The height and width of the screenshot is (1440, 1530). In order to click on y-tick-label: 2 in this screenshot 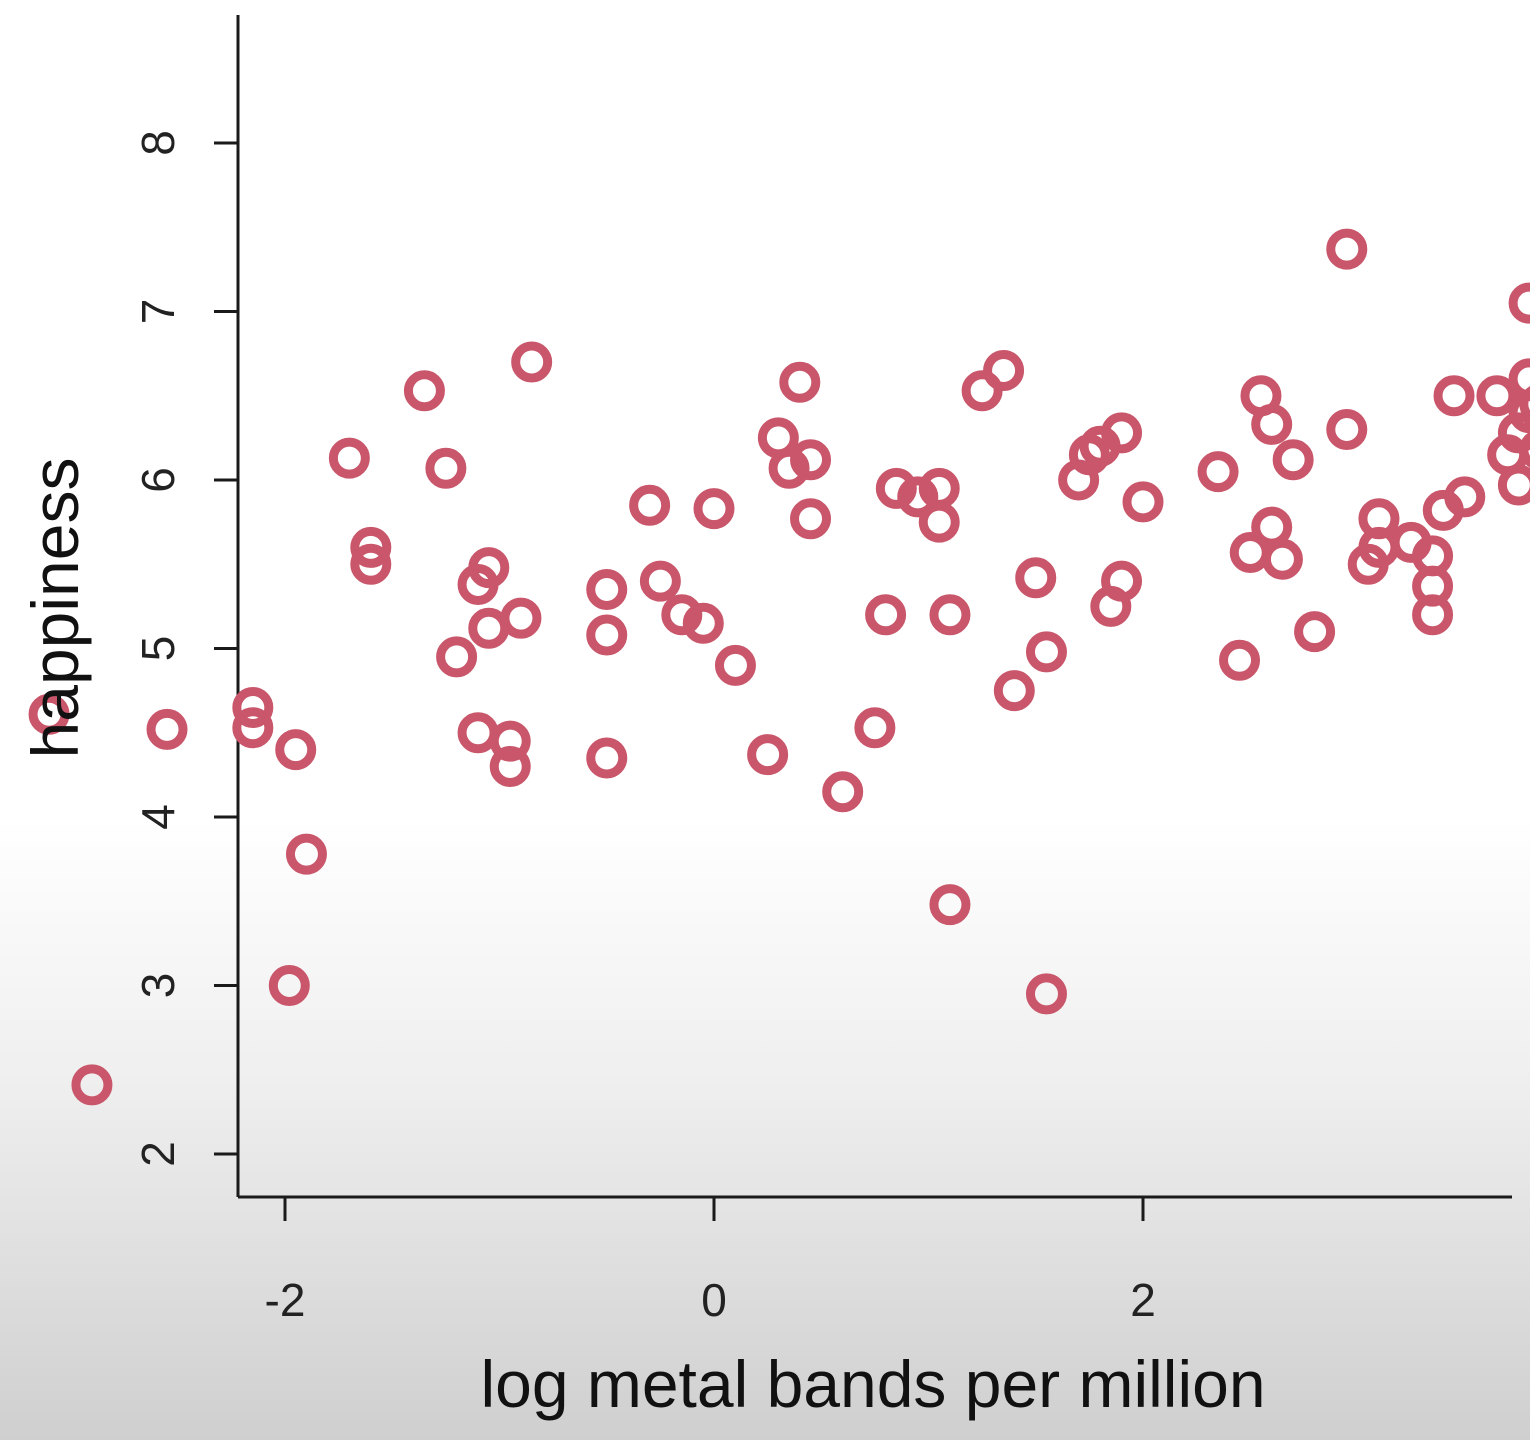, I will do `click(158, 1154)`.